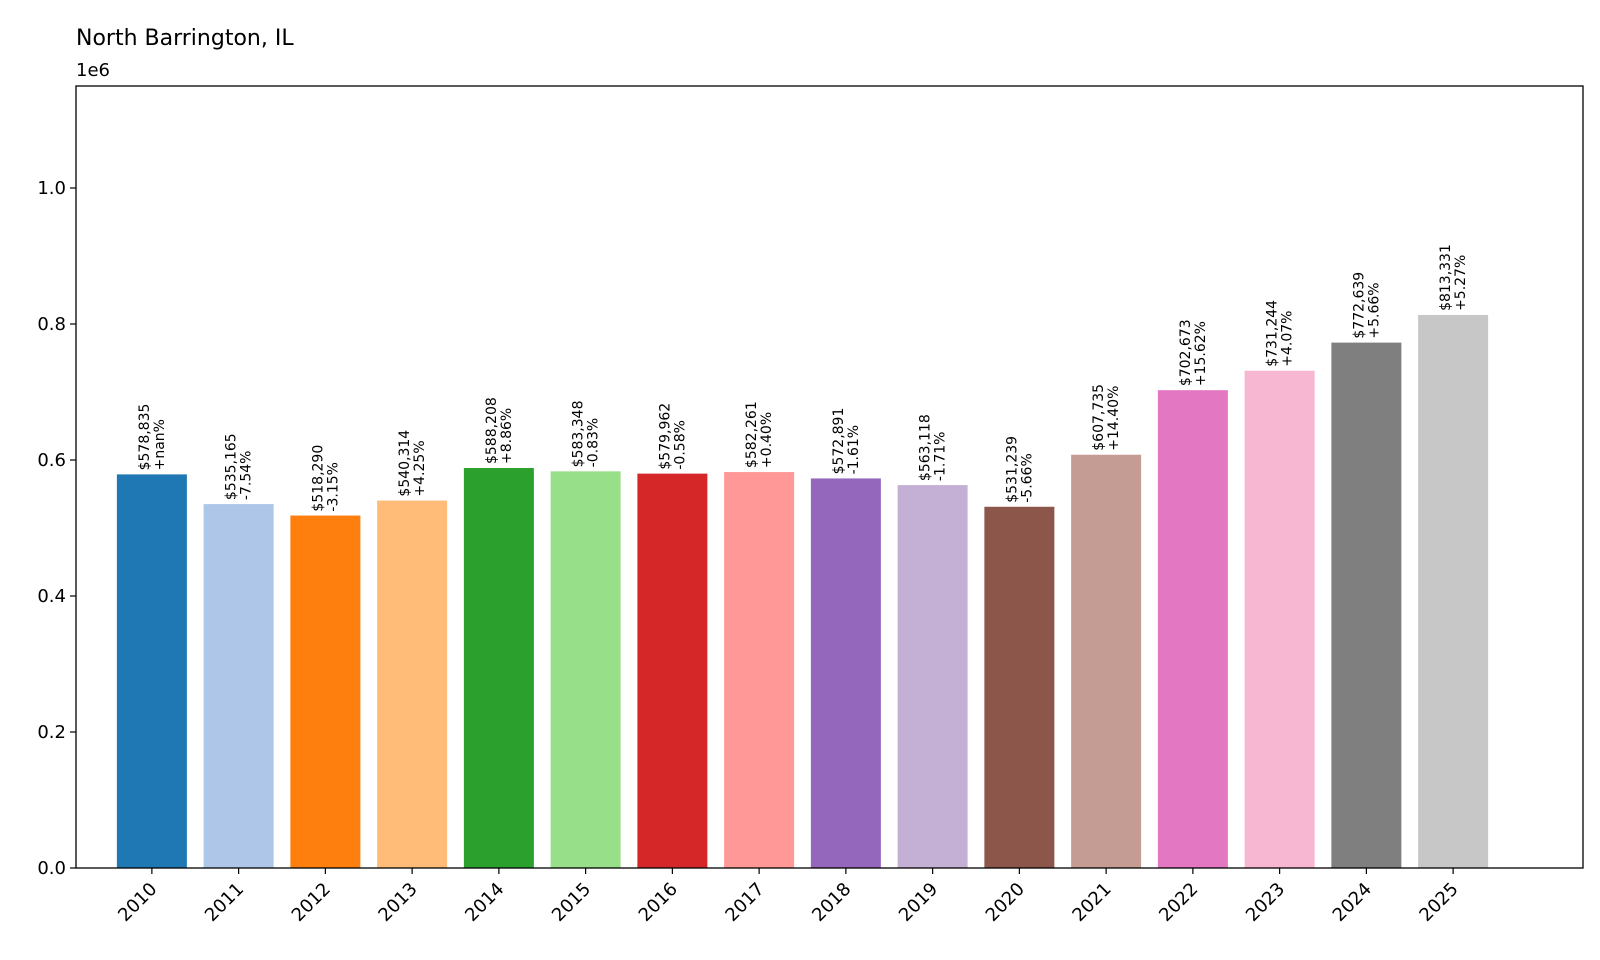  Describe the element at coordinates (752, 434) in the screenshot. I see `bar-value-label: $582,261` at that location.